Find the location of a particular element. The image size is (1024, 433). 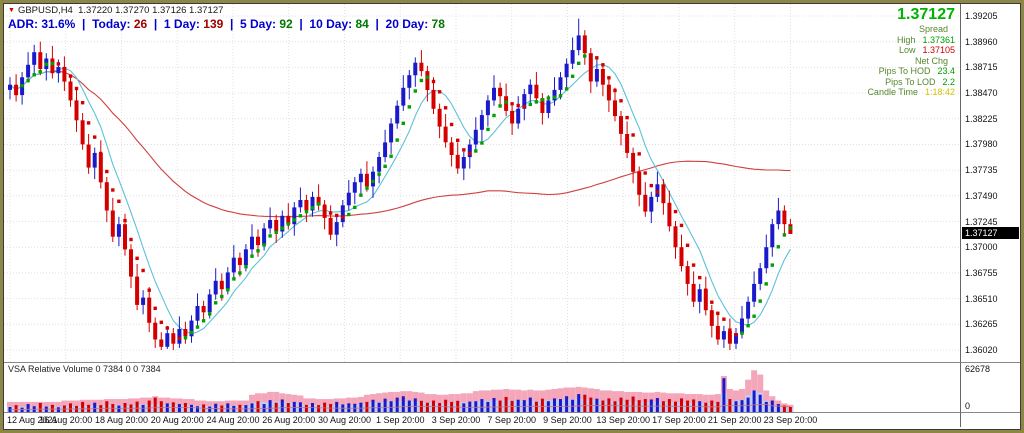

quote-row-label: Spread is located at coordinates (933, 29).